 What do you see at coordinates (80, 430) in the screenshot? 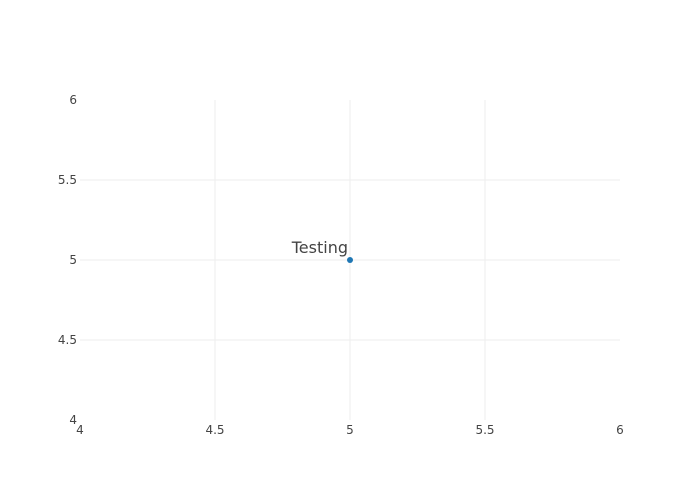
I see `x-tick-label: 4` at bounding box center [80, 430].